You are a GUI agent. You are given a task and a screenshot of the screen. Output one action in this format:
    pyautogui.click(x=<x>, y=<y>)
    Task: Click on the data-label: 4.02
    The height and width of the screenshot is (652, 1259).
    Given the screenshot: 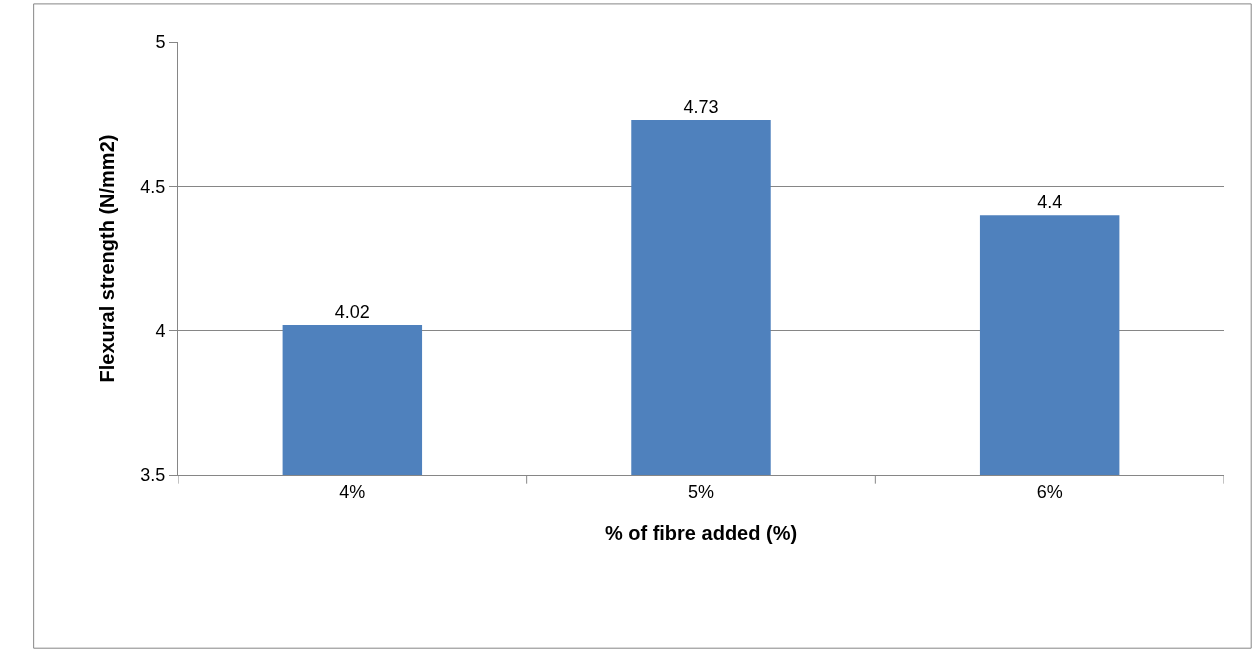 What is the action you would take?
    pyautogui.click(x=352, y=311)
    